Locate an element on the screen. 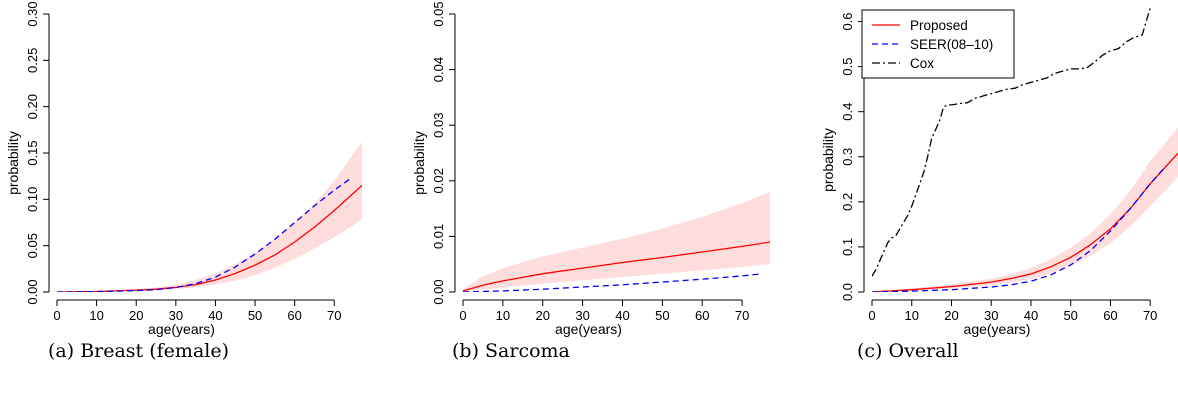  y-tick-label: 0.30 is located at coordinates (32, 13).